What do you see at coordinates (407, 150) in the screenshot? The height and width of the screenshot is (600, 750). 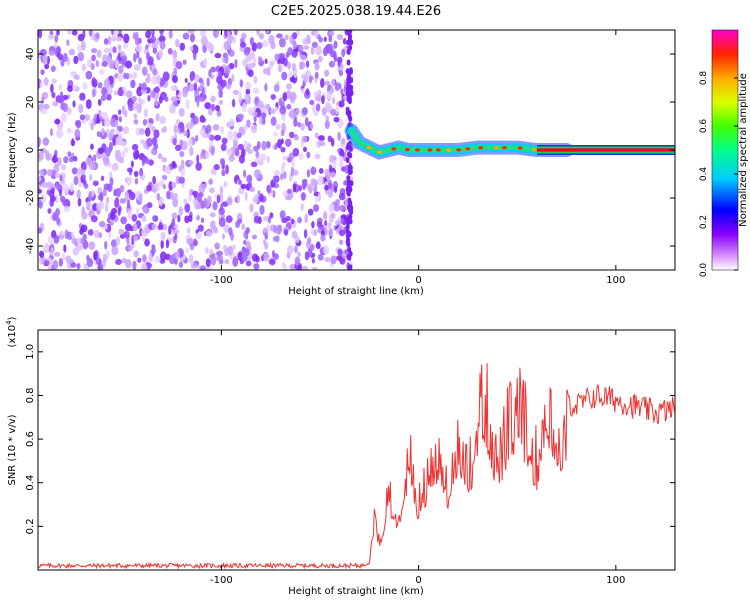 I see `signal-hotspot` at bounding box center [407, 150].